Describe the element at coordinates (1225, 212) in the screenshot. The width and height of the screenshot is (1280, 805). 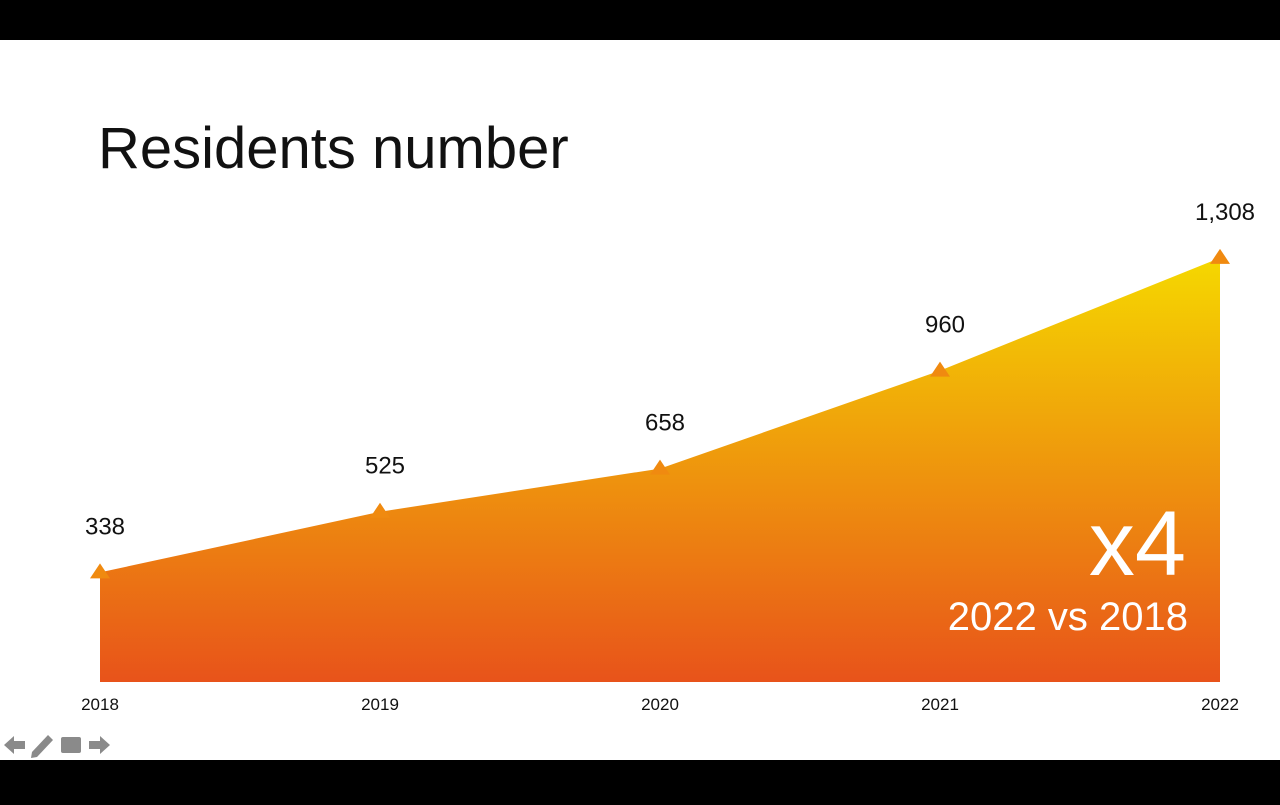
I see `value-label: 1,308` at that location.